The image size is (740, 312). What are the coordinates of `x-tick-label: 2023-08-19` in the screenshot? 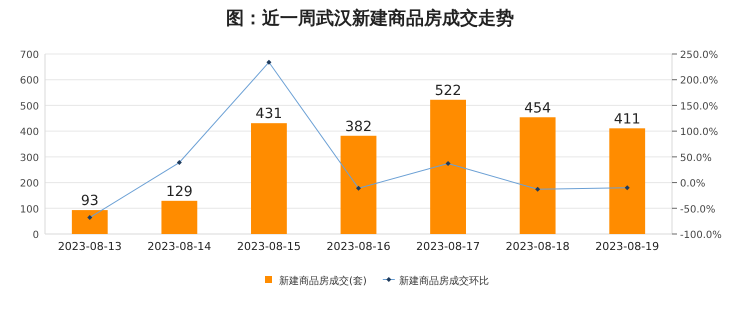 It's located at (627, 246).